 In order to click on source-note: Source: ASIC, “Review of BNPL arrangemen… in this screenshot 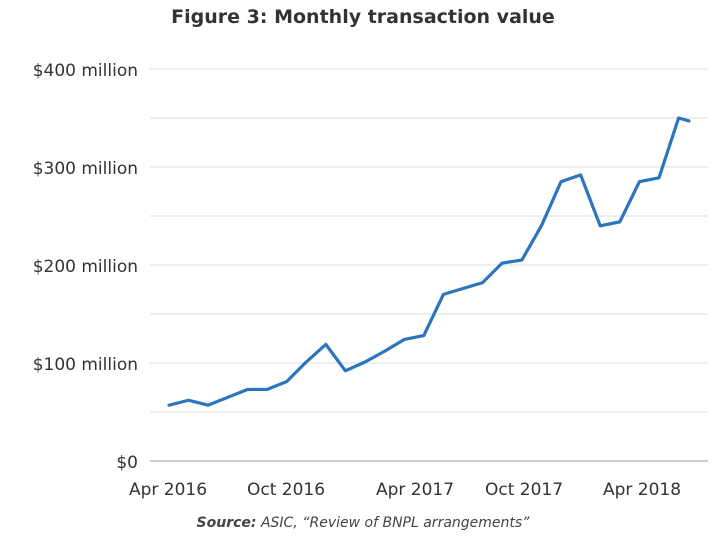, I will do `click(363, 523)`.